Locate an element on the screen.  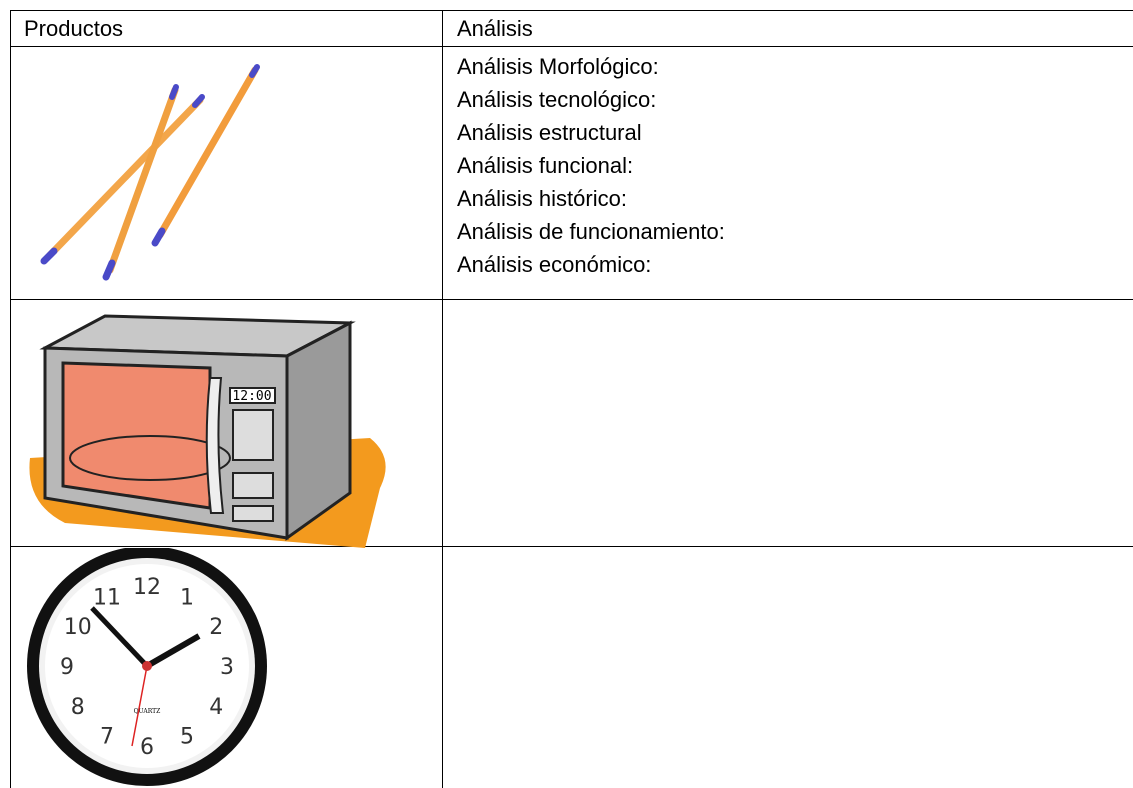
clock-brand: QUARTZ is located at coordinates (147, 711).